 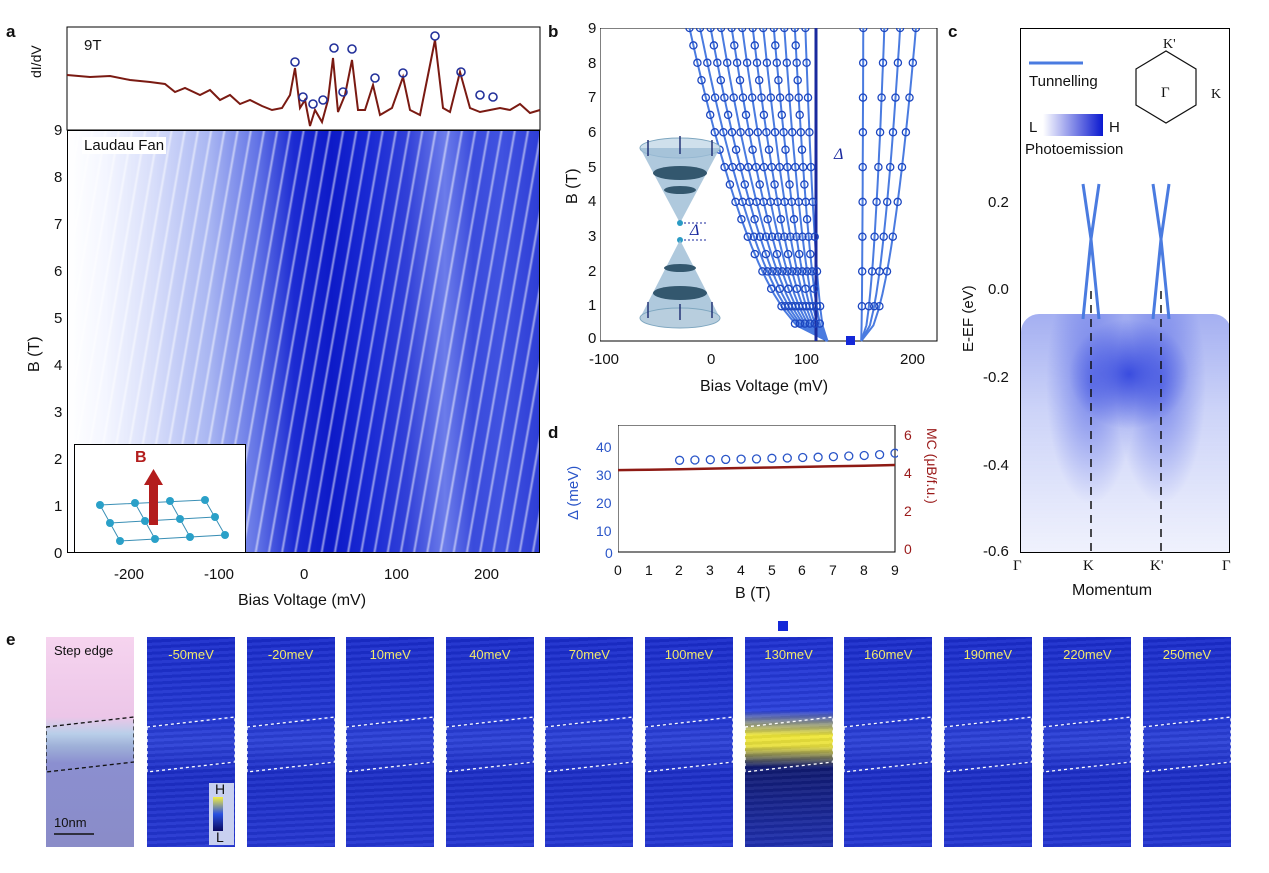 I want to click on x-tick: 7, so click(x=833, y=570).